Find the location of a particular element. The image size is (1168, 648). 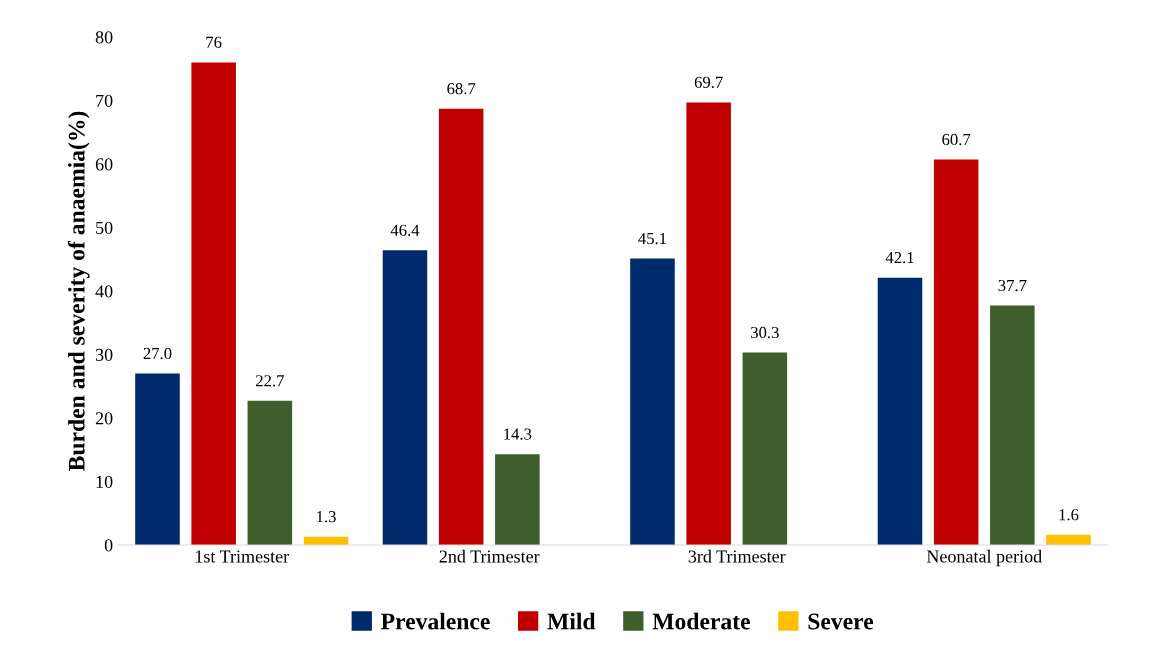

y-tick-label: 20 is located at coordinates (104, 418).